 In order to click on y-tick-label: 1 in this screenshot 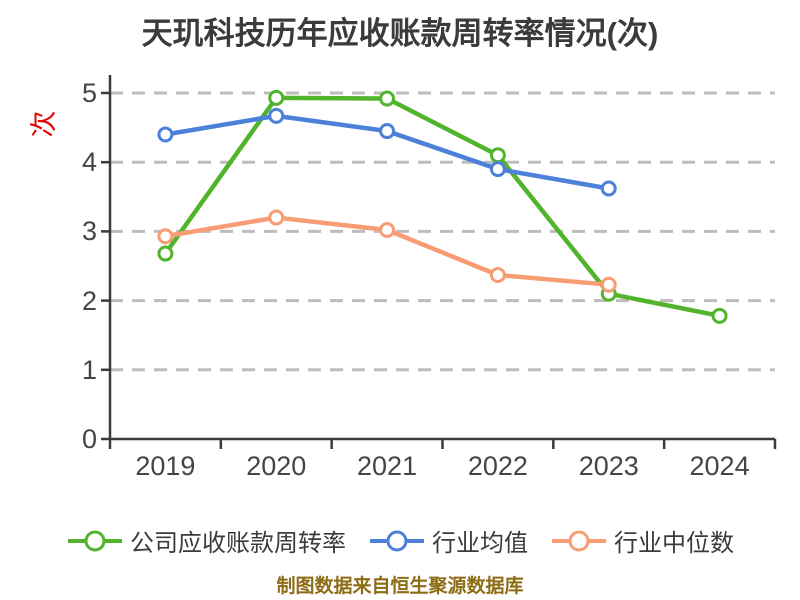, I will do `click(89, 369)`.